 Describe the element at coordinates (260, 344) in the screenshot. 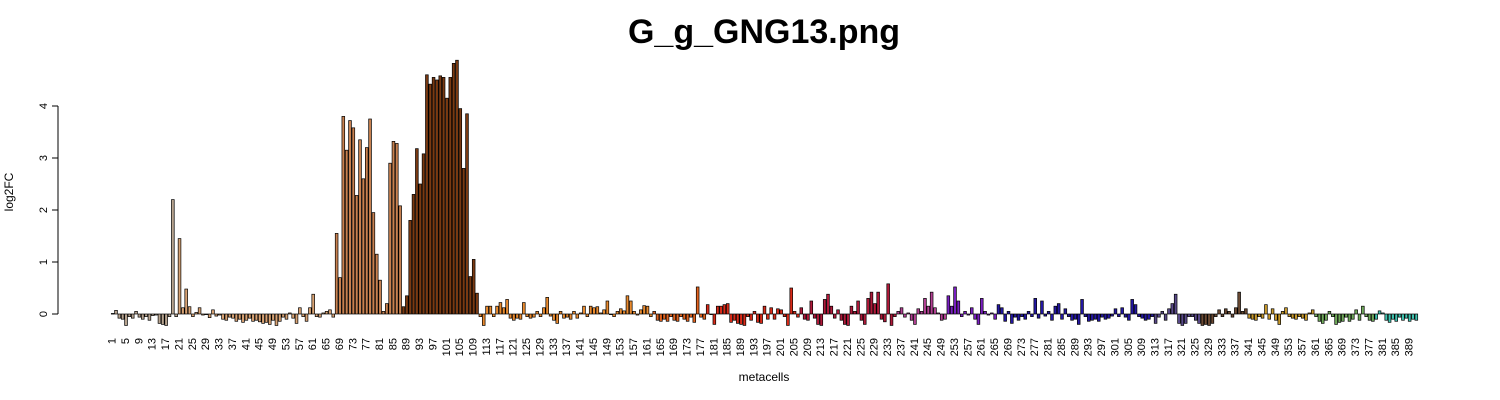

I see `x-tick-label: 45` at that location.